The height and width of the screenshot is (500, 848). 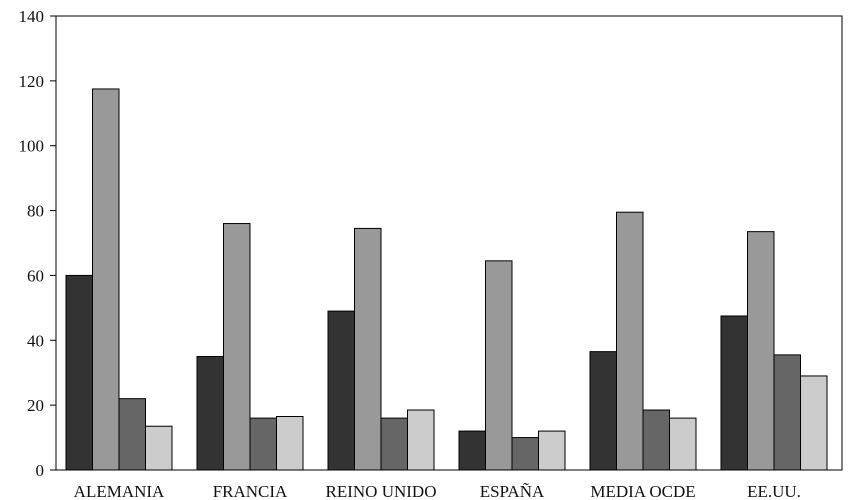 I want to click on x-tick-label: FRANCIA, so click(x=250, y=491).